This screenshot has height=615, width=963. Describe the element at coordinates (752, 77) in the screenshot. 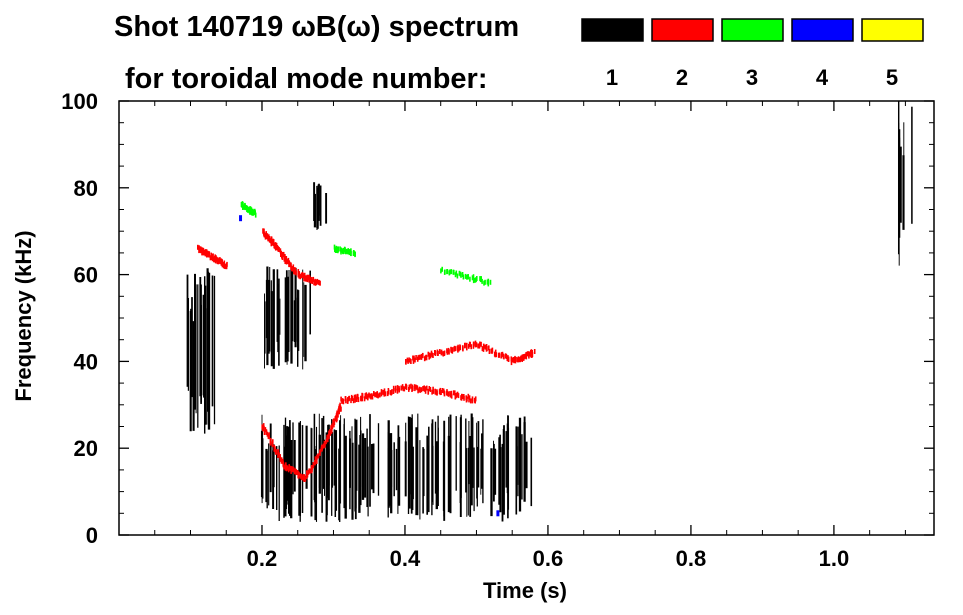

I see `legend-label-3: 3` at that location.